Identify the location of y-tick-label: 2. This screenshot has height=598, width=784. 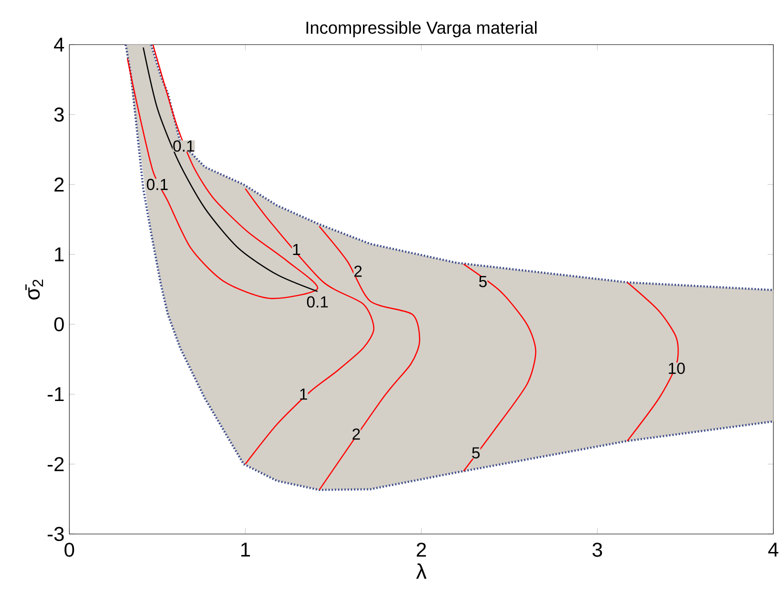
(59, 184).